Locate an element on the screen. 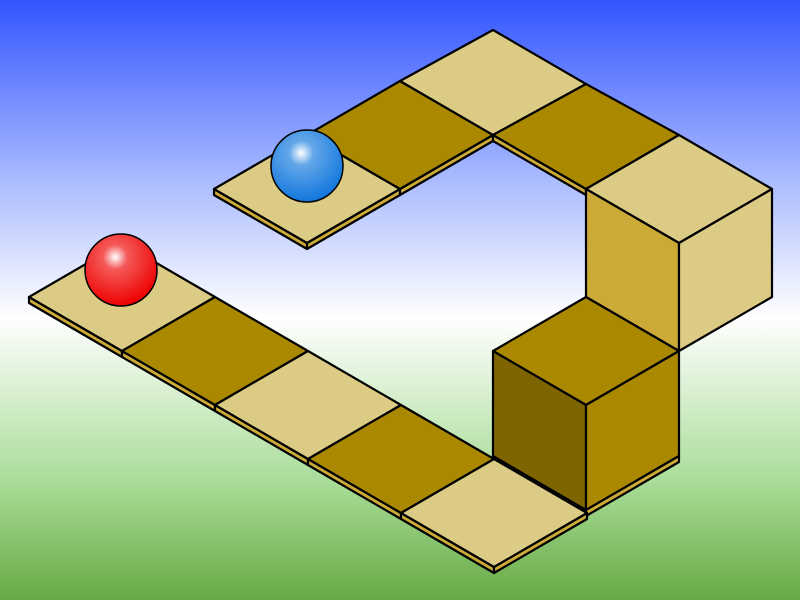 Image resolution: width=800 pixels, height=600 pixels. blue-ball is located at coordinates (307, 166).